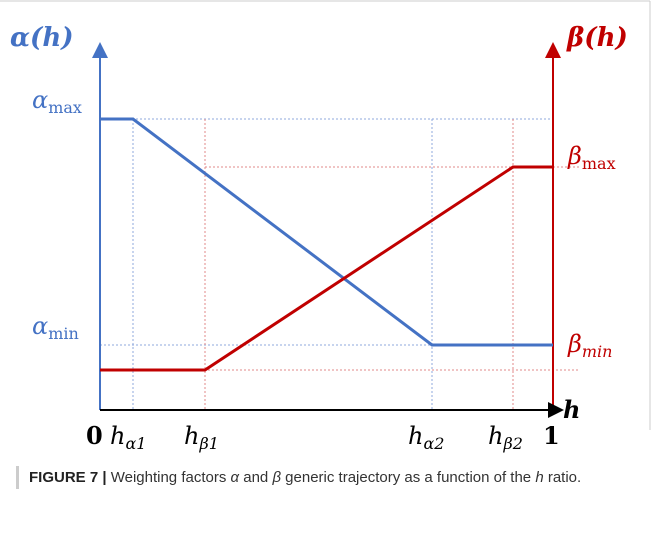  I want to click on label-part: β1, so click(208, 443).